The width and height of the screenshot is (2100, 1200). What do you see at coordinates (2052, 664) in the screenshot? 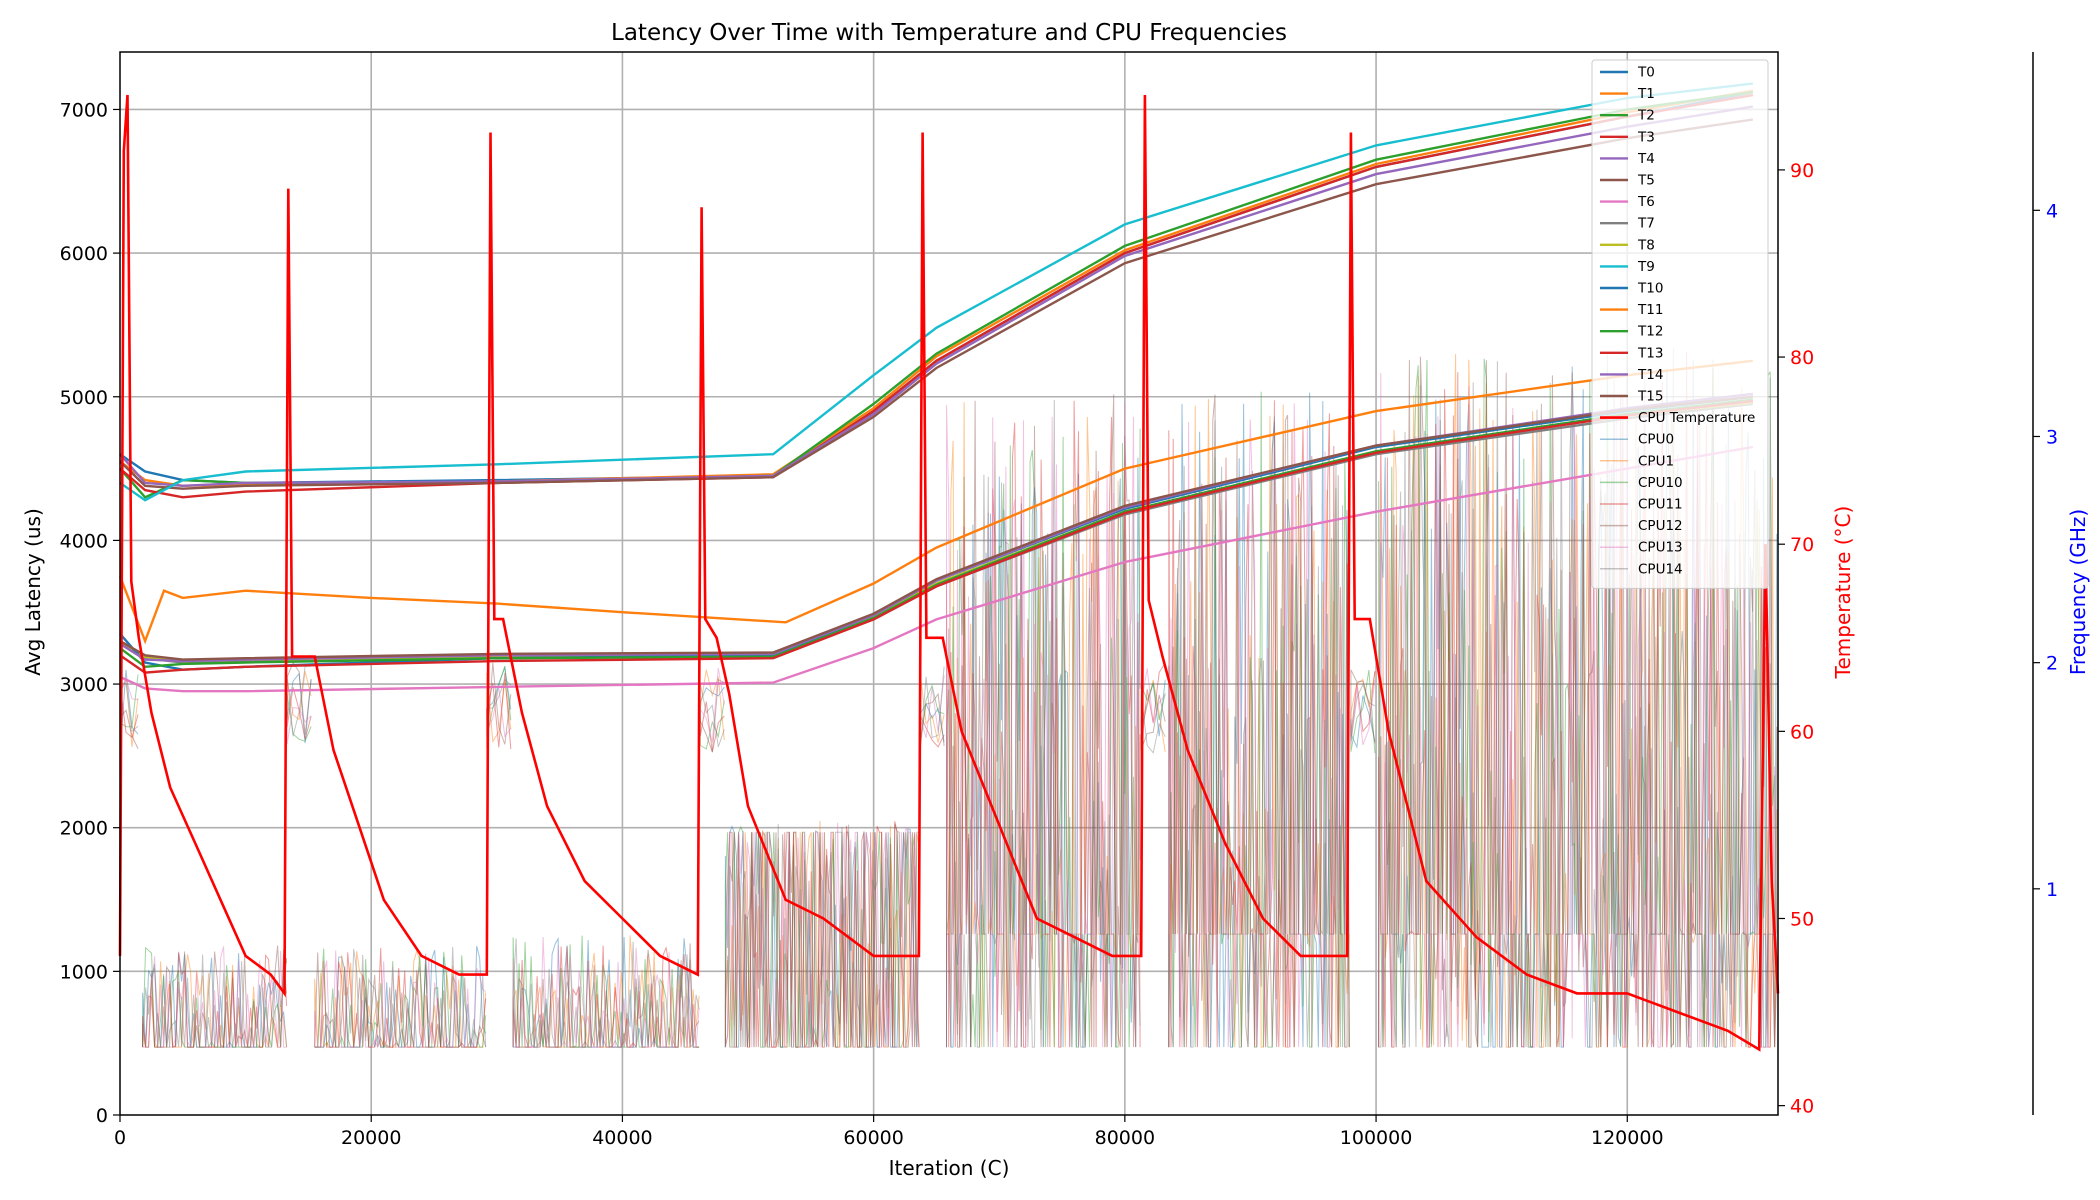
I see `frequency-tick-label: 2` at bounding box center [2052, 664].